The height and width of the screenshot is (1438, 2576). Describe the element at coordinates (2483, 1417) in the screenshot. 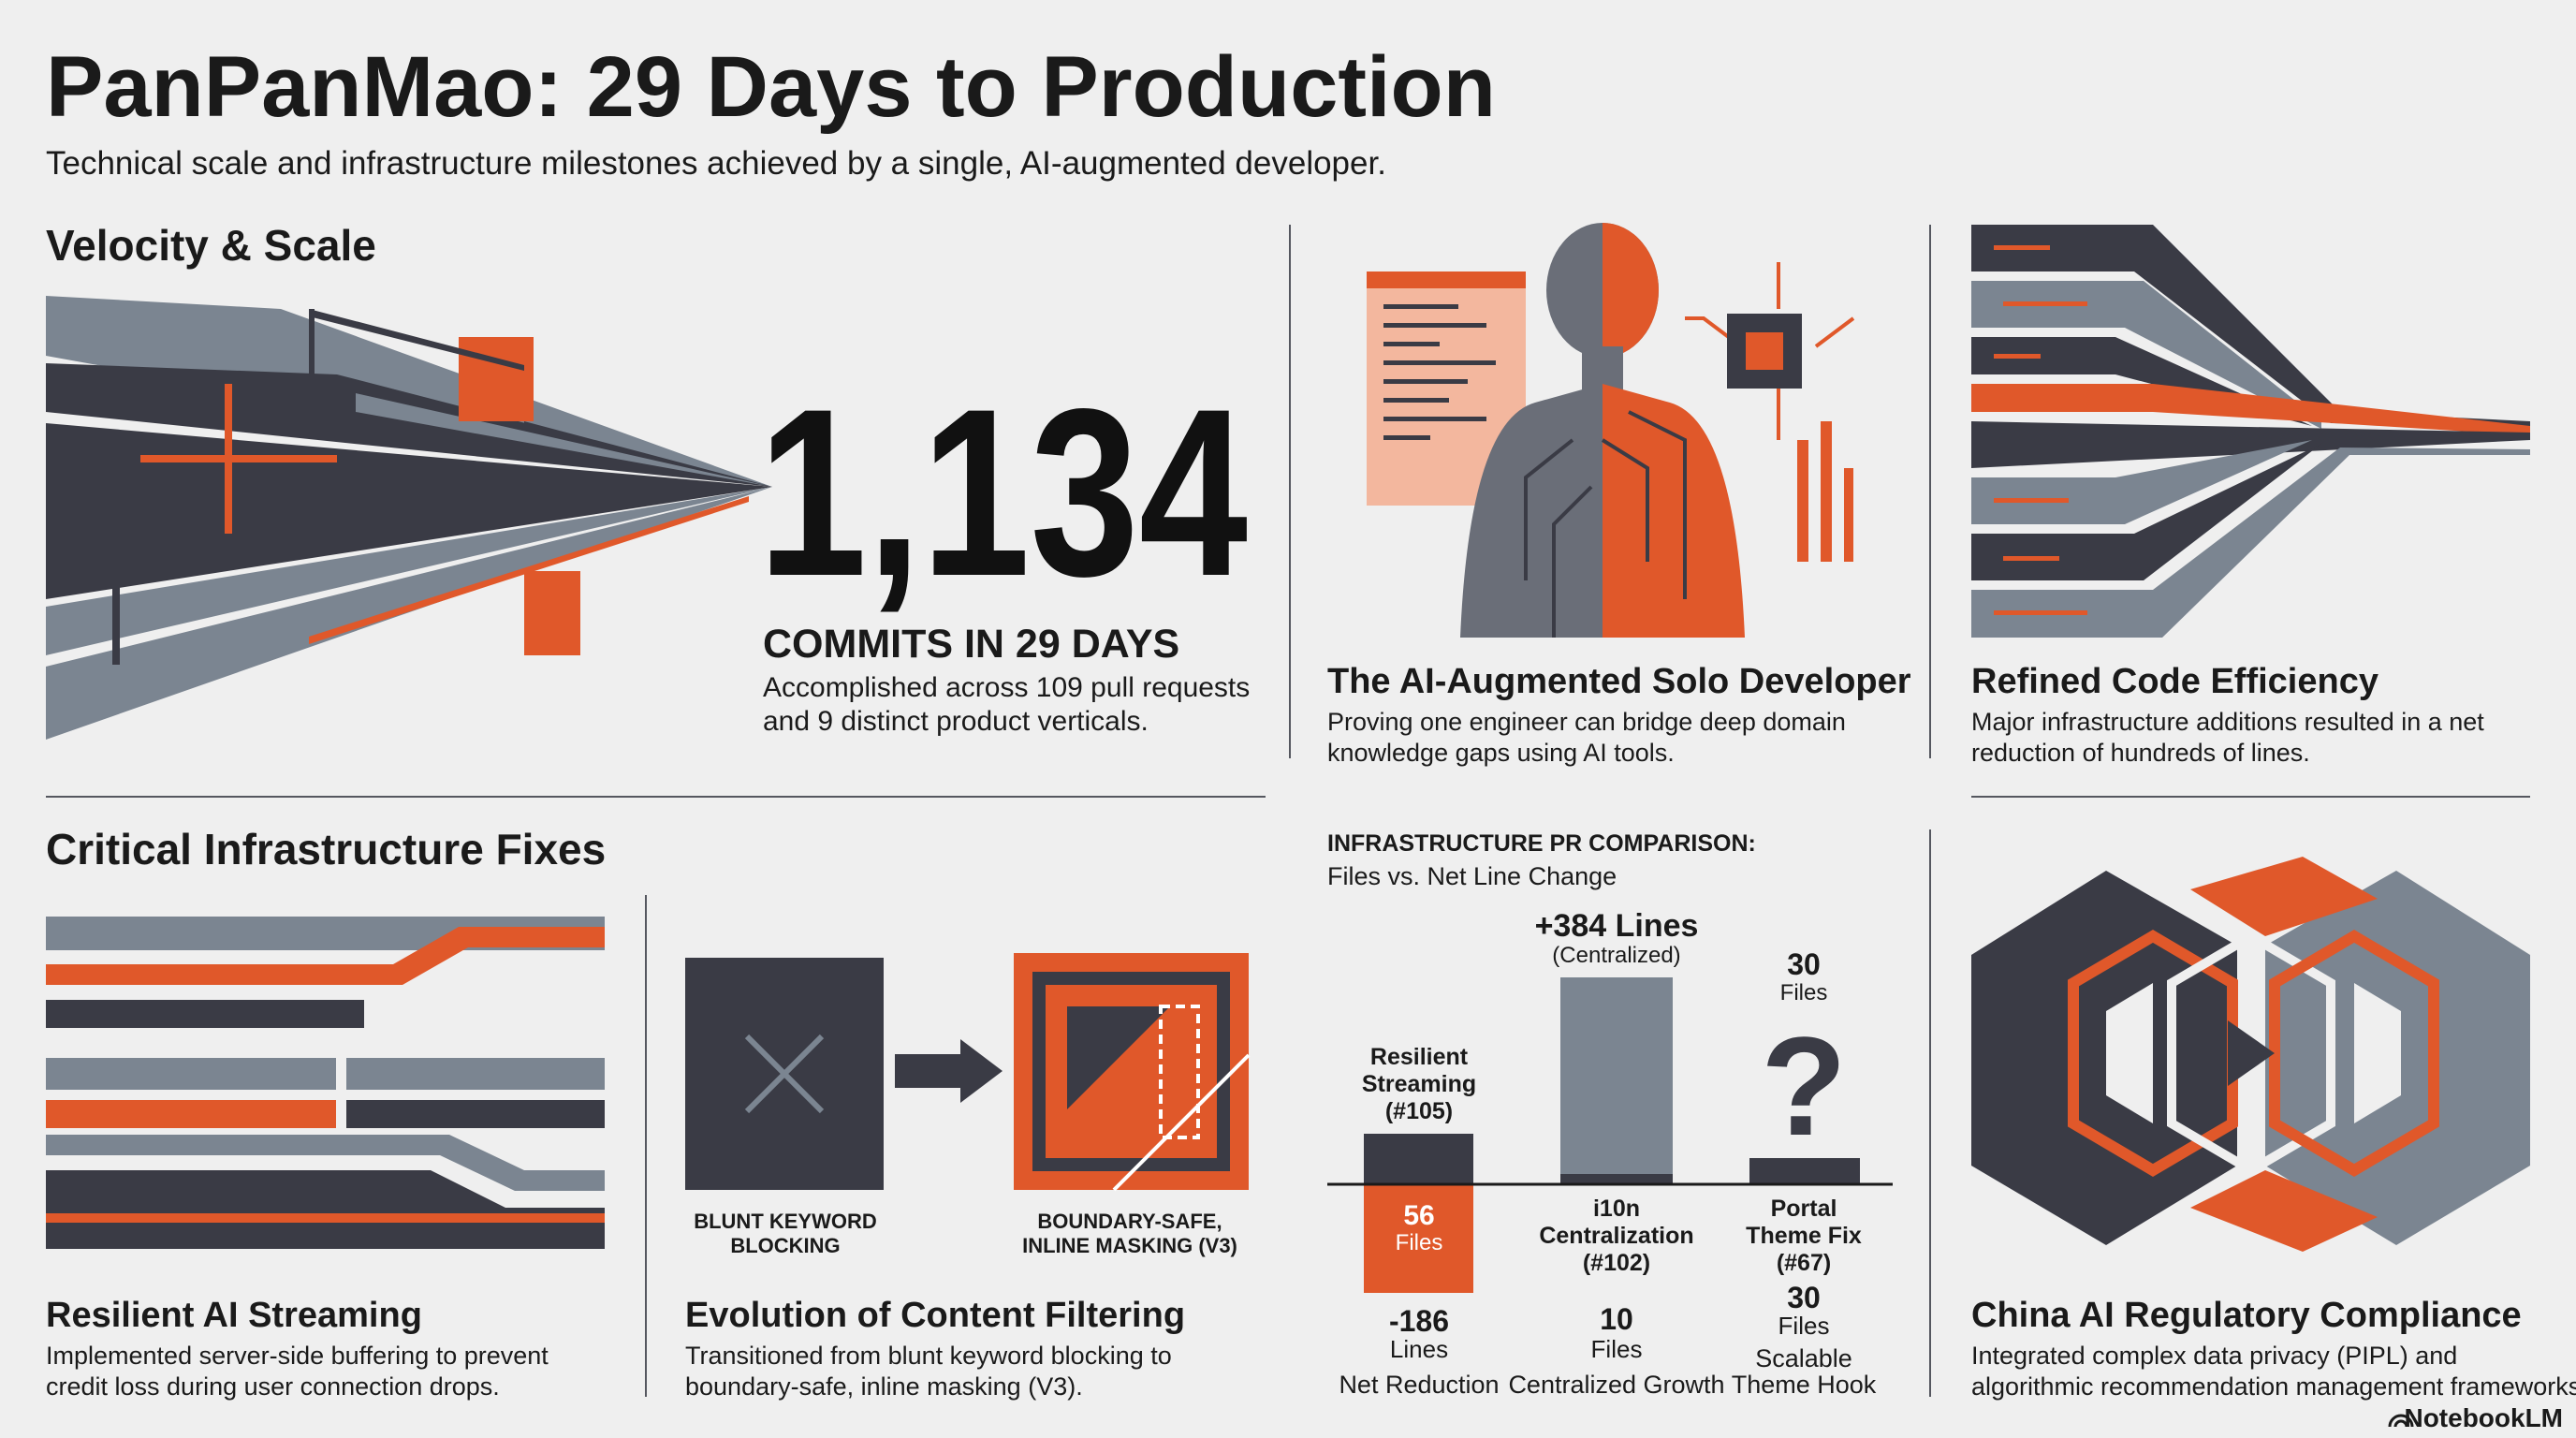

I see `brand: NotebookLM` at that location.